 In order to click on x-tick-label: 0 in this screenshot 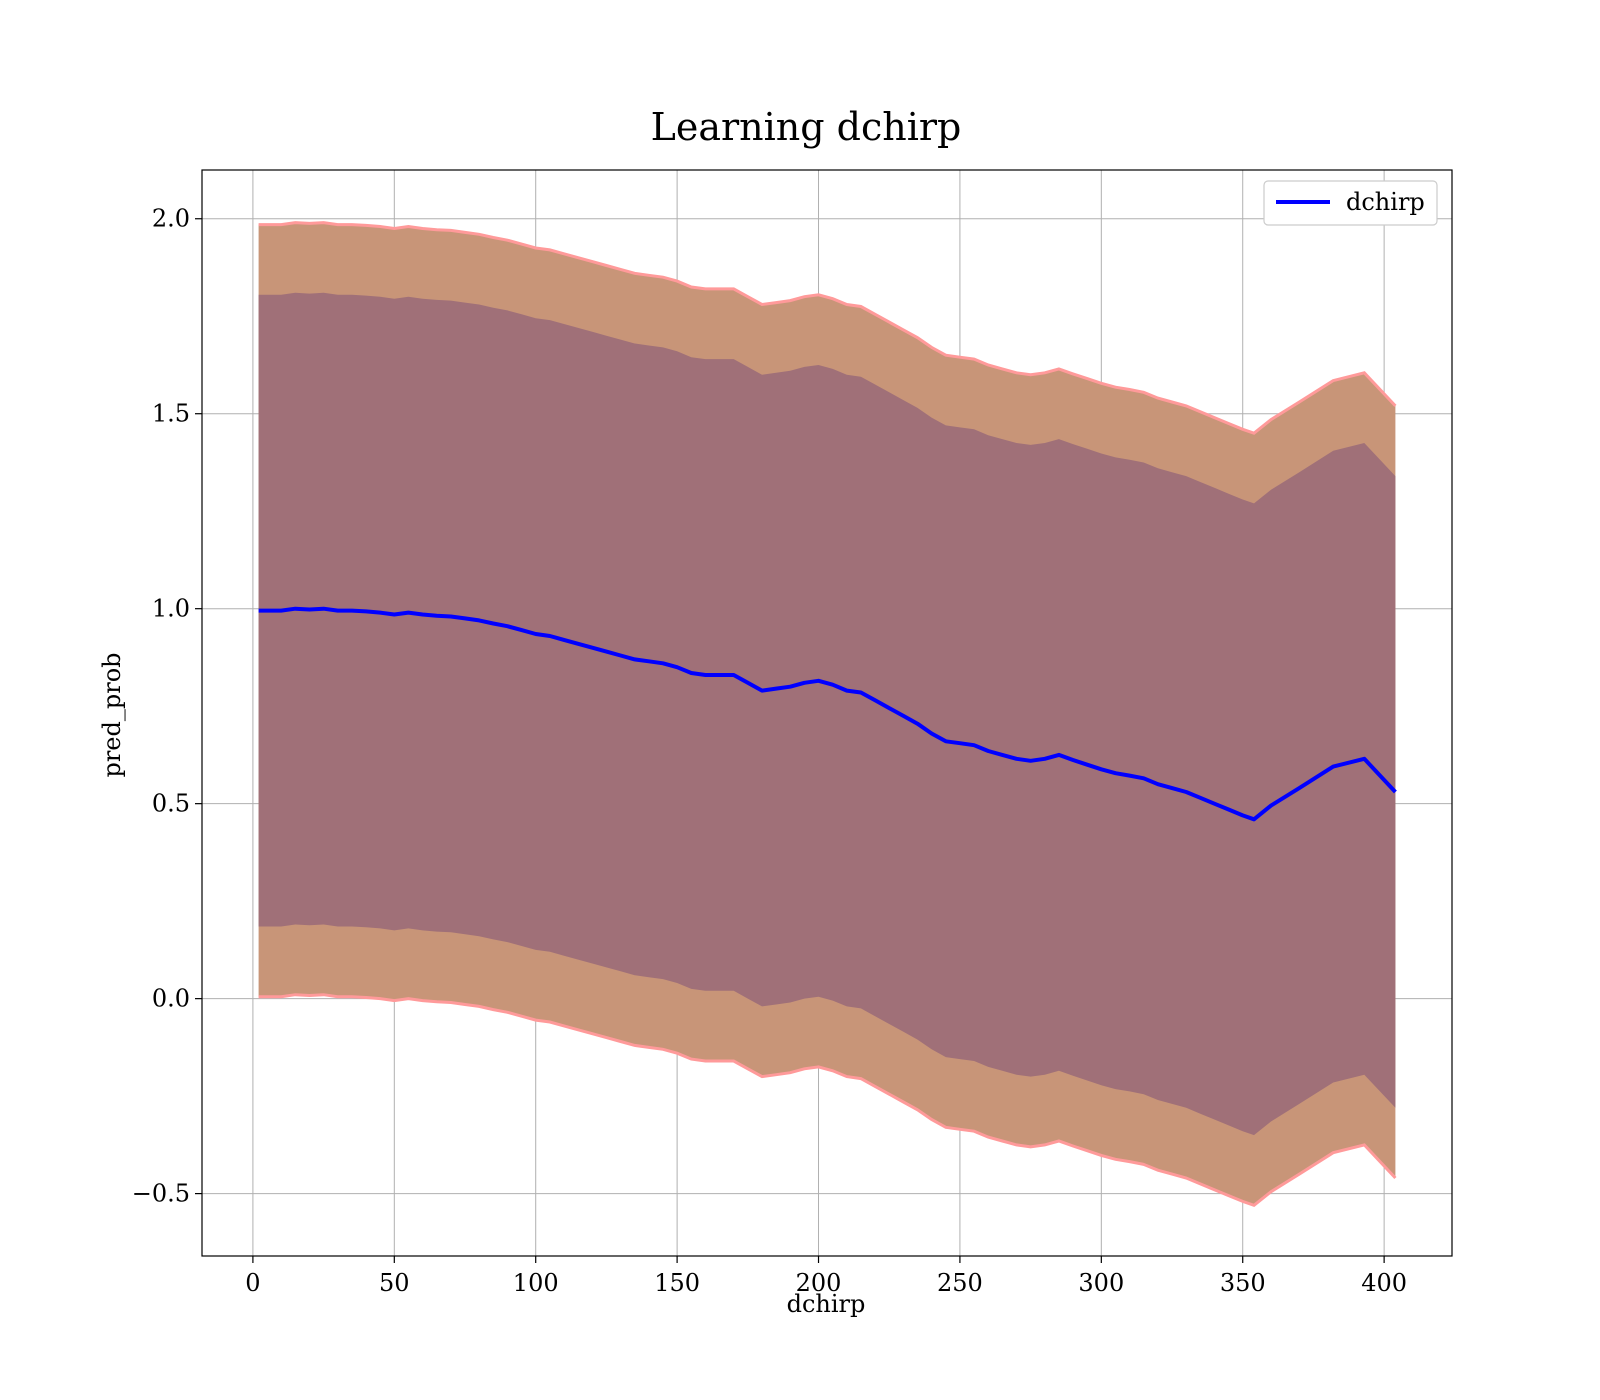, I will do `click(252, 1283)`.